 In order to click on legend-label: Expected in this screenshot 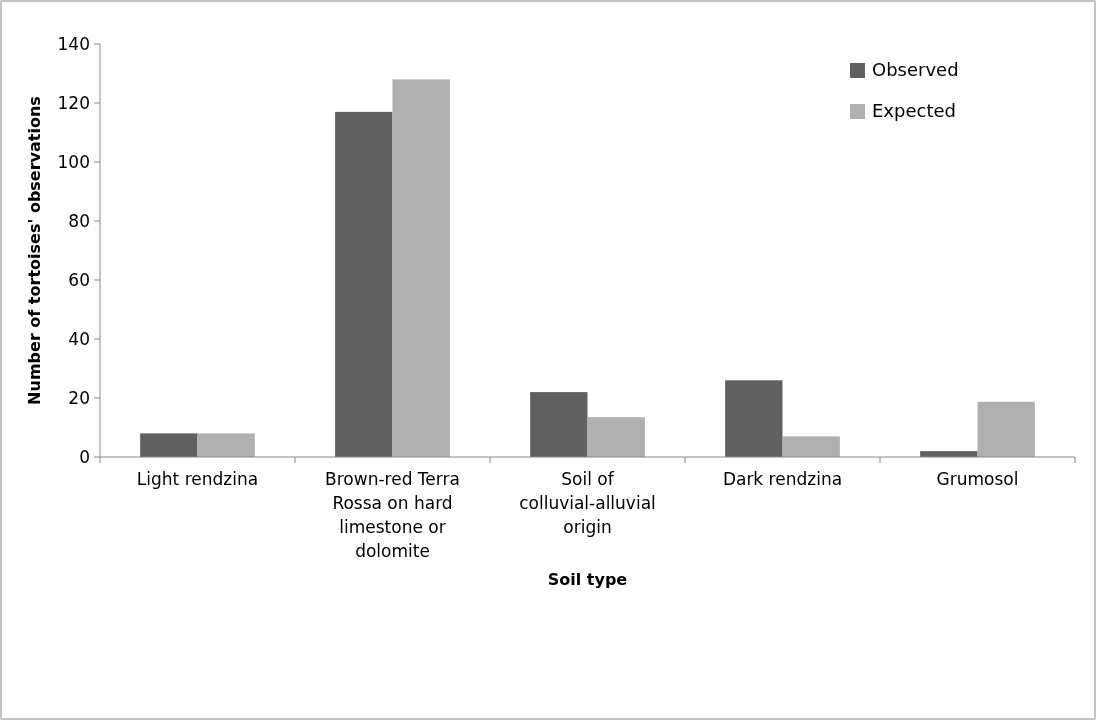, I will do `click(914, 111)`.